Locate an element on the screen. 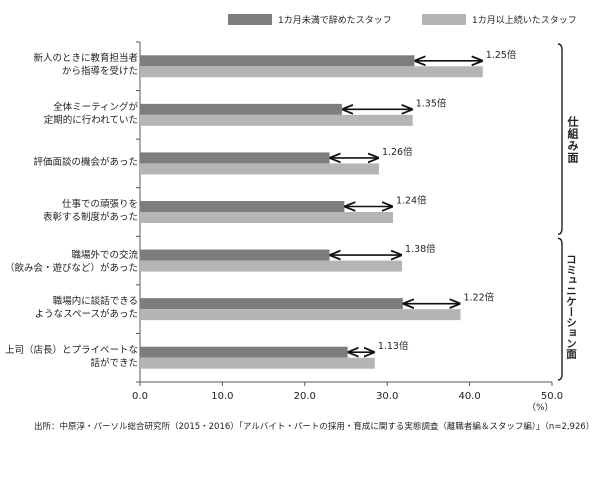 This screenshot has width=600, height=490. group-label-communication: コミュニケーション面 is located at coordinates (571, 306).